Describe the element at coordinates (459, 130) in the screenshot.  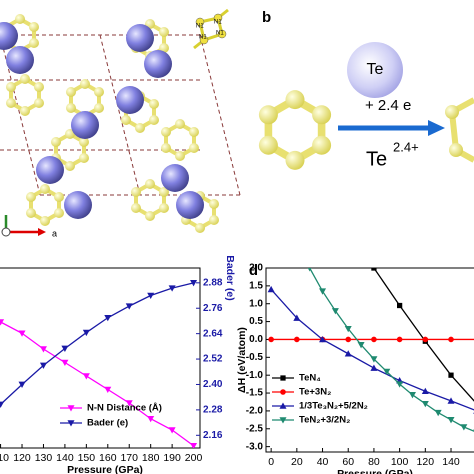
I see `partial-ring` at that location.